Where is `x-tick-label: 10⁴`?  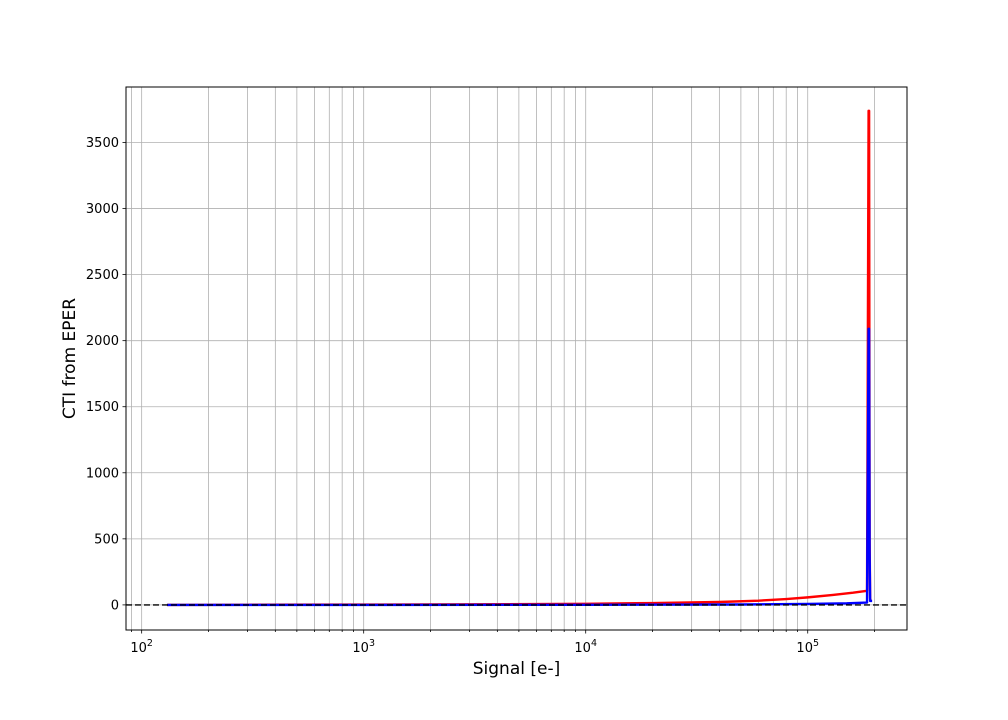 x-tick-label: 10⁴ is located at coordinates (585, 647).